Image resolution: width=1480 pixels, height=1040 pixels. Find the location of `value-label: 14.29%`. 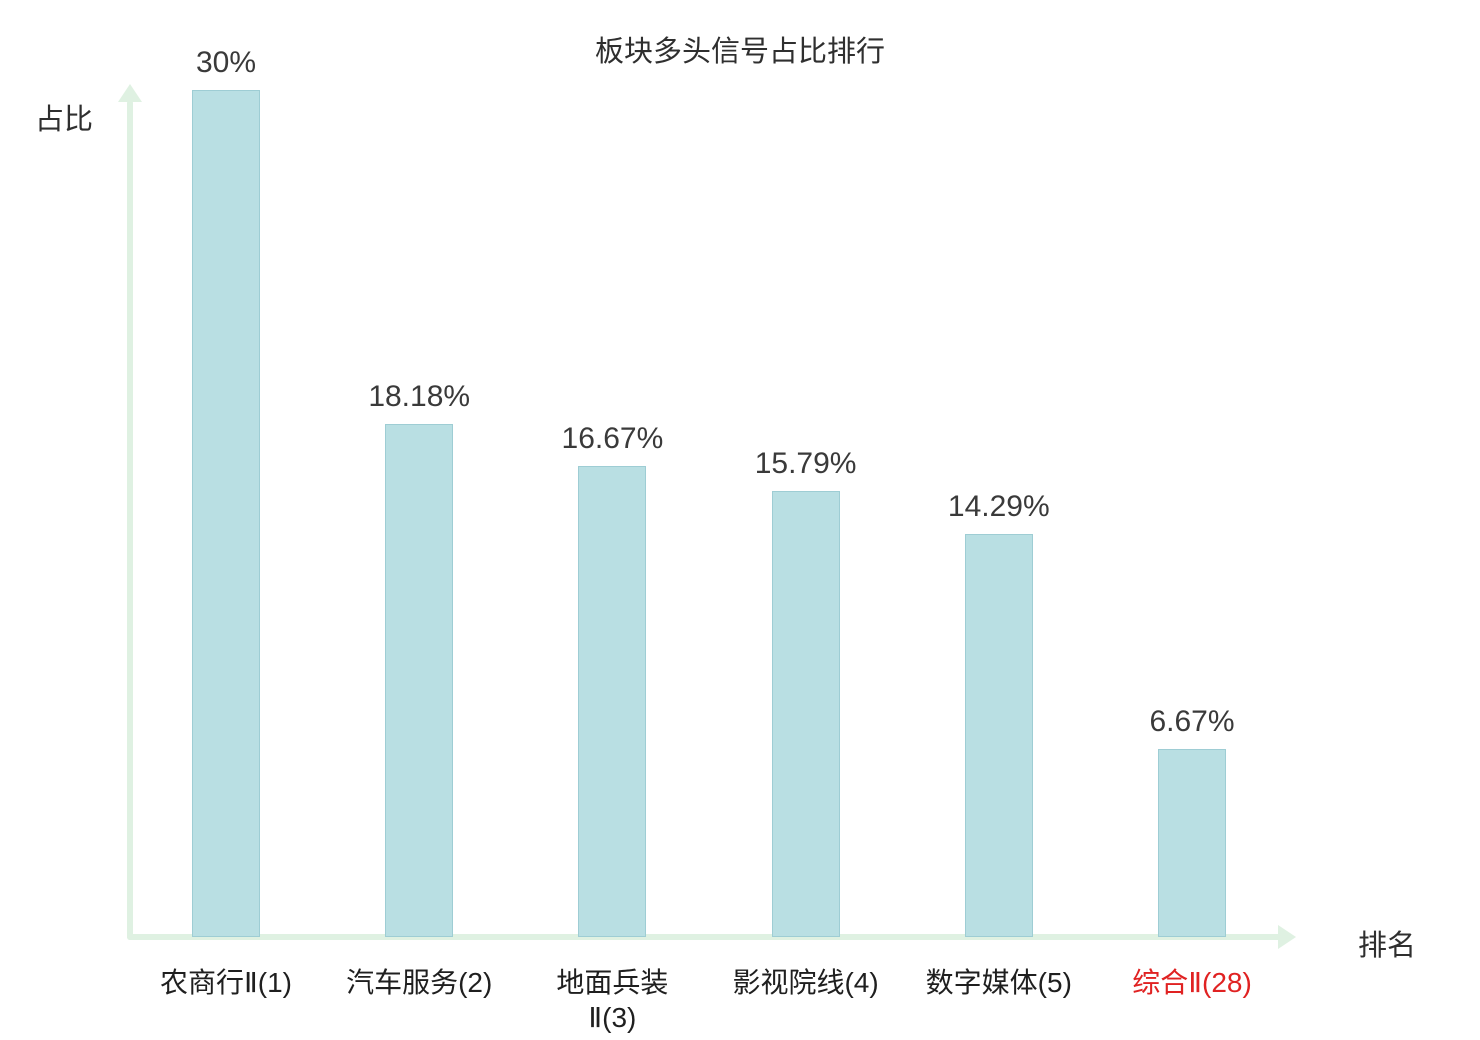

value-label: 14.29% is located at coordinates (998, 506).